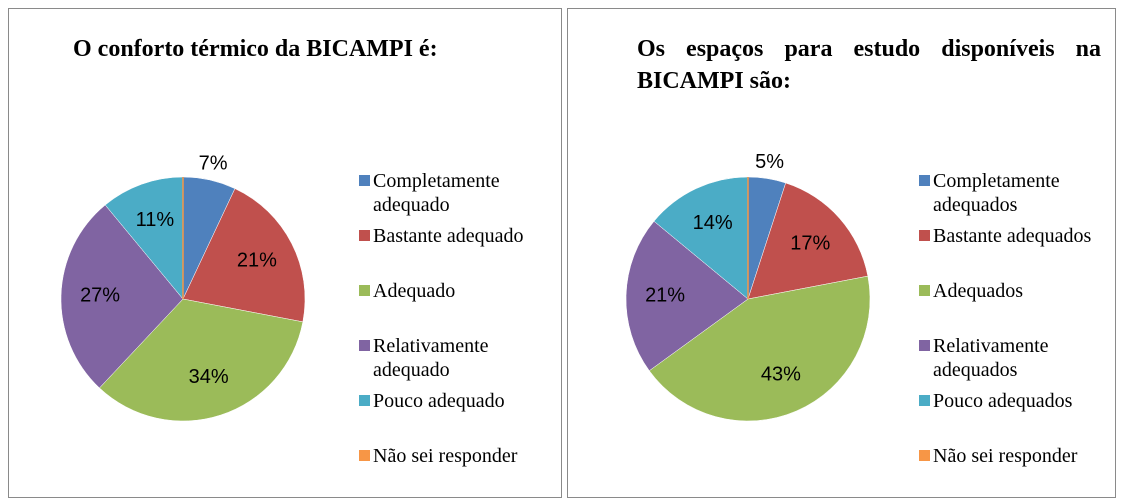 This screenshot has height=498, width=1122. I want to click on legend-item: Adequado, so click(460, 291).